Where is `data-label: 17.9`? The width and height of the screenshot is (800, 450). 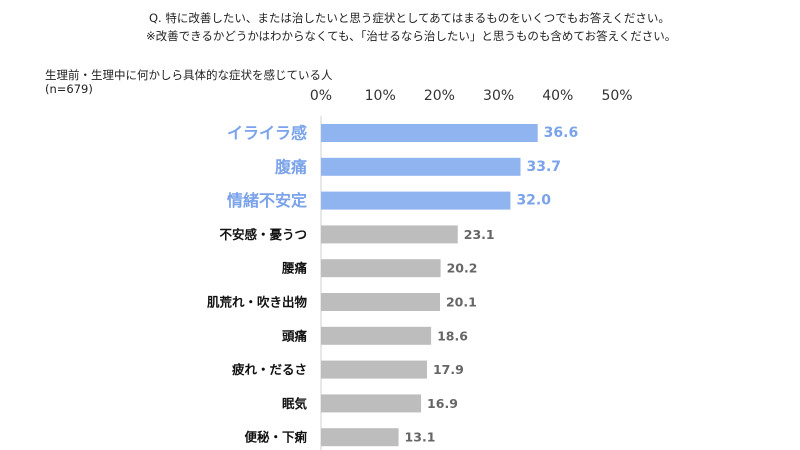 data-label: 17.9 is located at coordinates (448, 369).